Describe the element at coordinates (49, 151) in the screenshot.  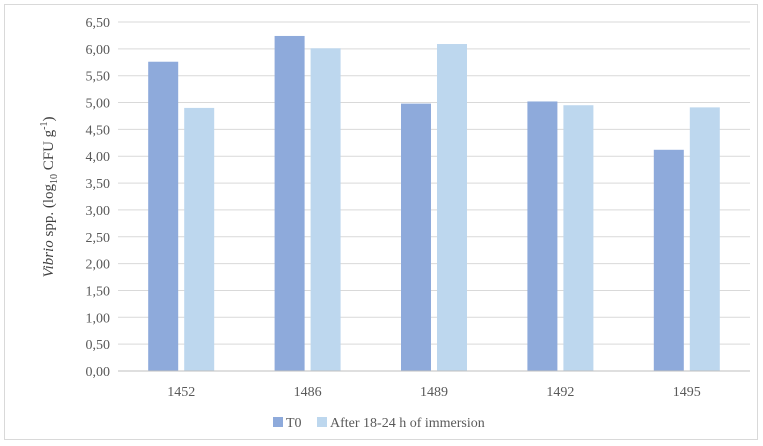
I see `y-axis-title-part2: CFU g` at that location.